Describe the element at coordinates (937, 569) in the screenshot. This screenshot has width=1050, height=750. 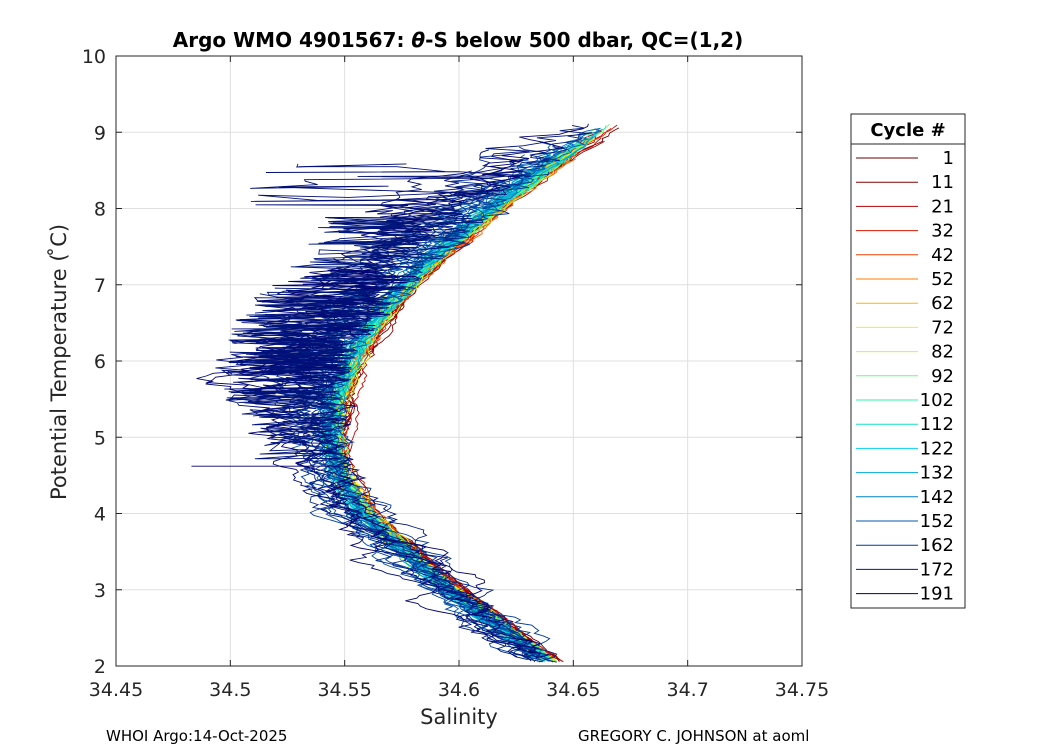
I see `legend-label: 172` at that location.